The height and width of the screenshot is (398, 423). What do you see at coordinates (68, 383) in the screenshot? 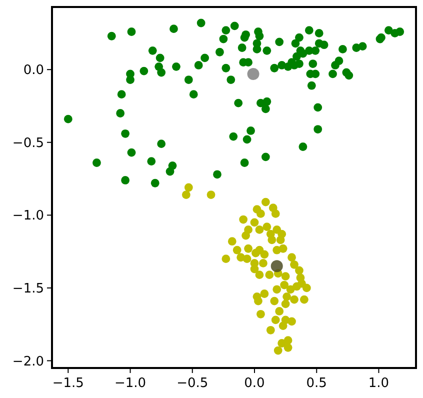
I see `x-tick-label: −1.5` at bounding box center [68, 383].